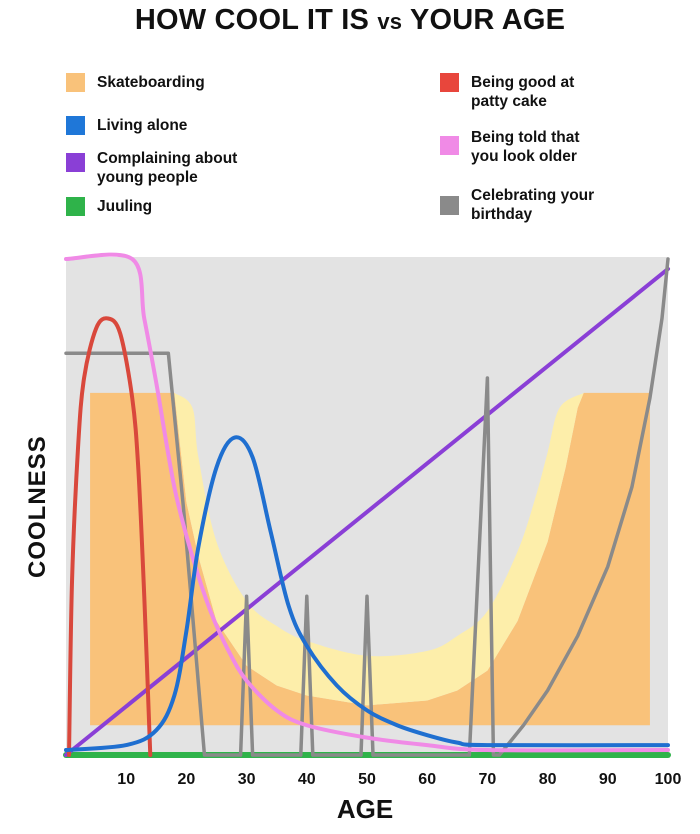  What do you see at coordinates (176, 206) in the screenshot?
I see `legend-item-juuling: Juuling` at bounding box center [176, 206].